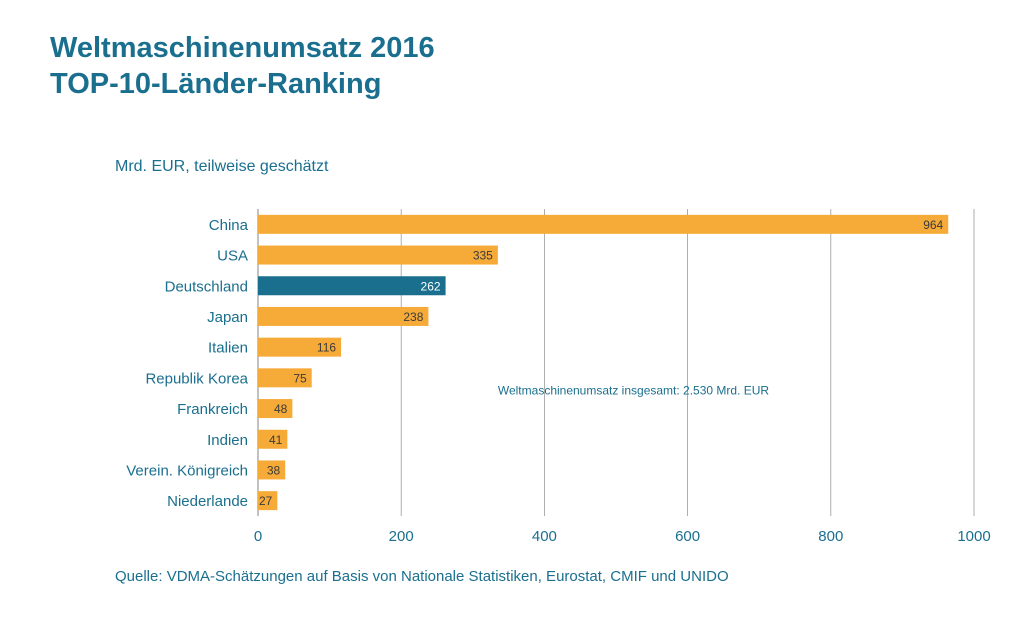 The image size is (1024, 622). Describe the element at coordinates (187, 470) in the screenshot. I see `category-label: Verein. Königreich` at that location.